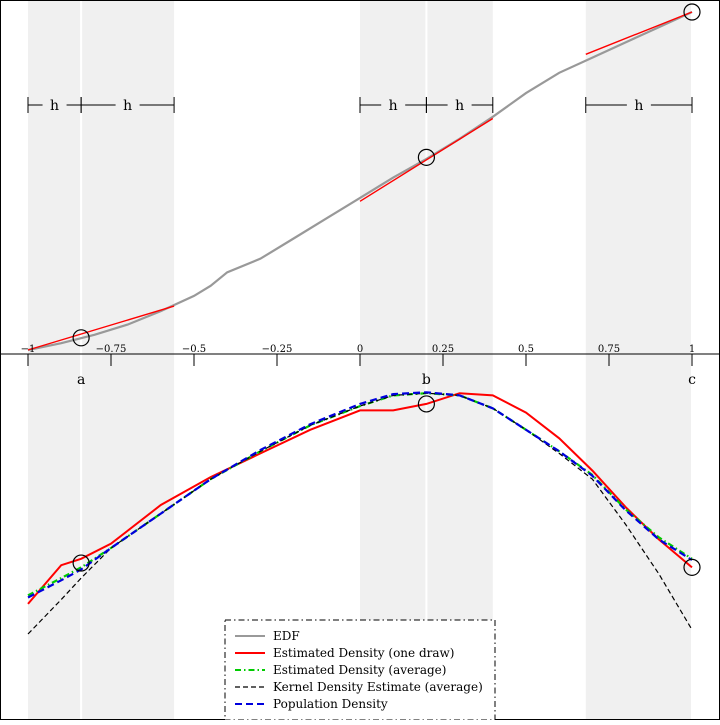  Describe the element at coordinates (393, 106) in the screenshot. I see `h-label-2: h` at that location.